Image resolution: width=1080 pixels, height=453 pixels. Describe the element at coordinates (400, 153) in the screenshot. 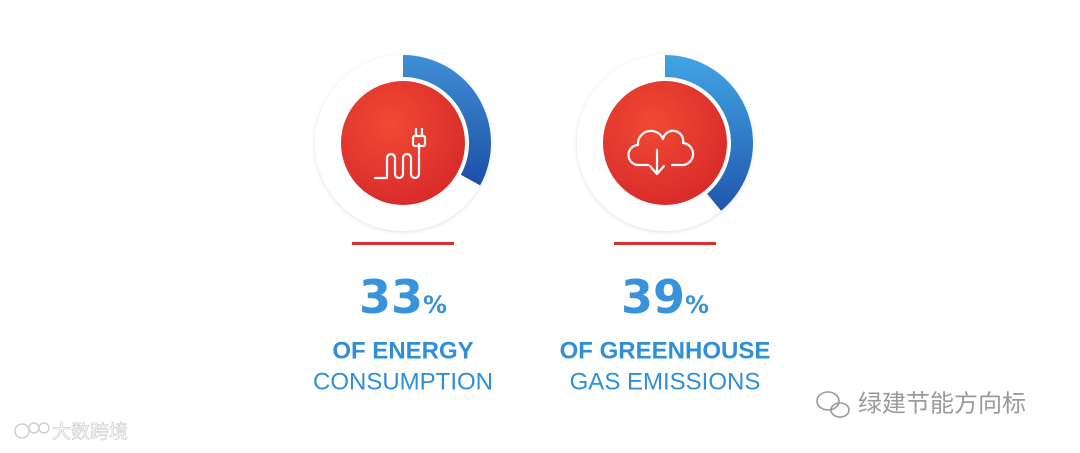

I see `plug-icon` at that location.